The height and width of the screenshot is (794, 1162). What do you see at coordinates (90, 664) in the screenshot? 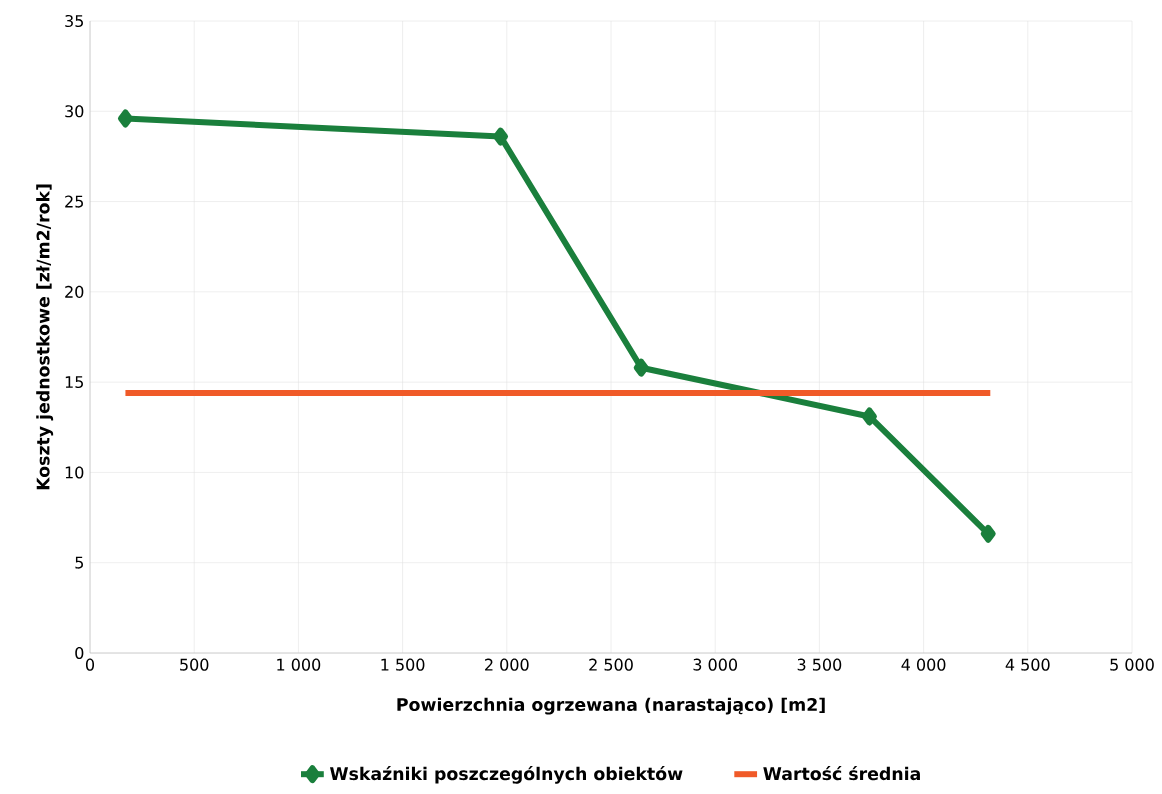
I see `x-tick-label: 0` at bounding box center [90, 664].